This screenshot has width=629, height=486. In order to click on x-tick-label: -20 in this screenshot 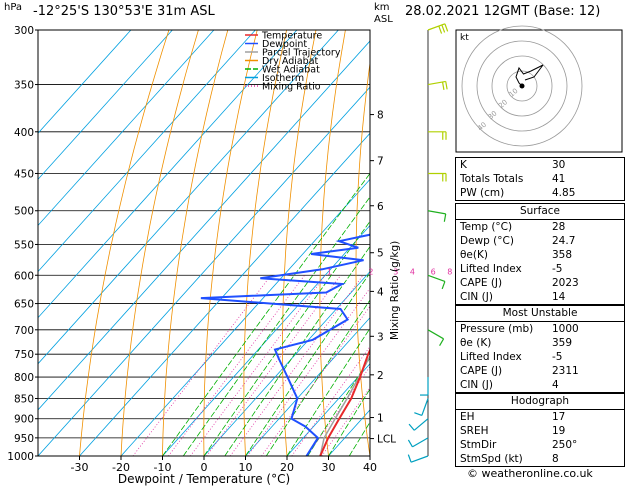, I will do `click(121, 467)`.